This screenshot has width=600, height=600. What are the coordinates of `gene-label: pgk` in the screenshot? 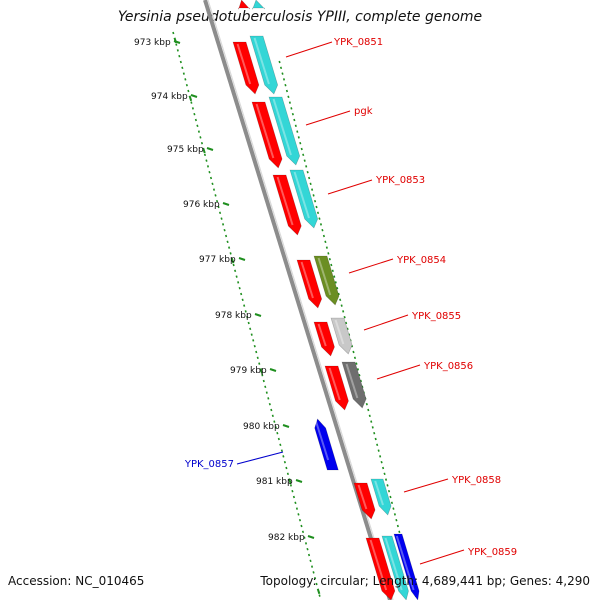 It's located at (363, 111).